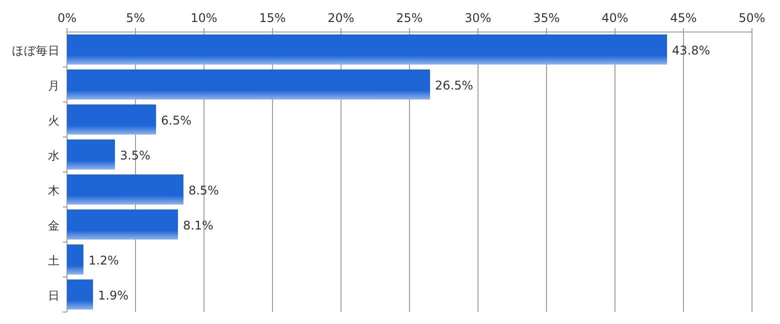 The image size is (780, 324). What do you see at coordinates (54, 191) in the screenshot?
I see `y-tick-label: 木` at bounding box center [54, 191].